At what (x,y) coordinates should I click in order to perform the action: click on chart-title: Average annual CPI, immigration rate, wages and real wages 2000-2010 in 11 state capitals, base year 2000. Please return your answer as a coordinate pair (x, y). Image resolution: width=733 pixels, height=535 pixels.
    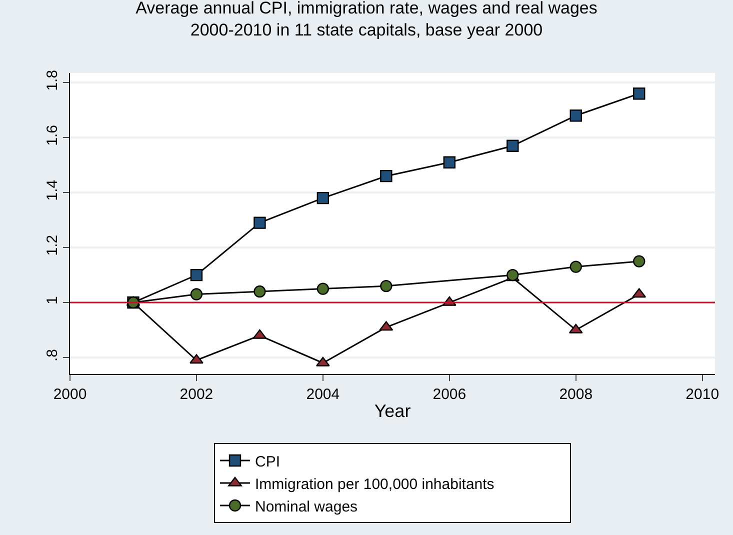
    Looking at the image, I should click on (367, 20).